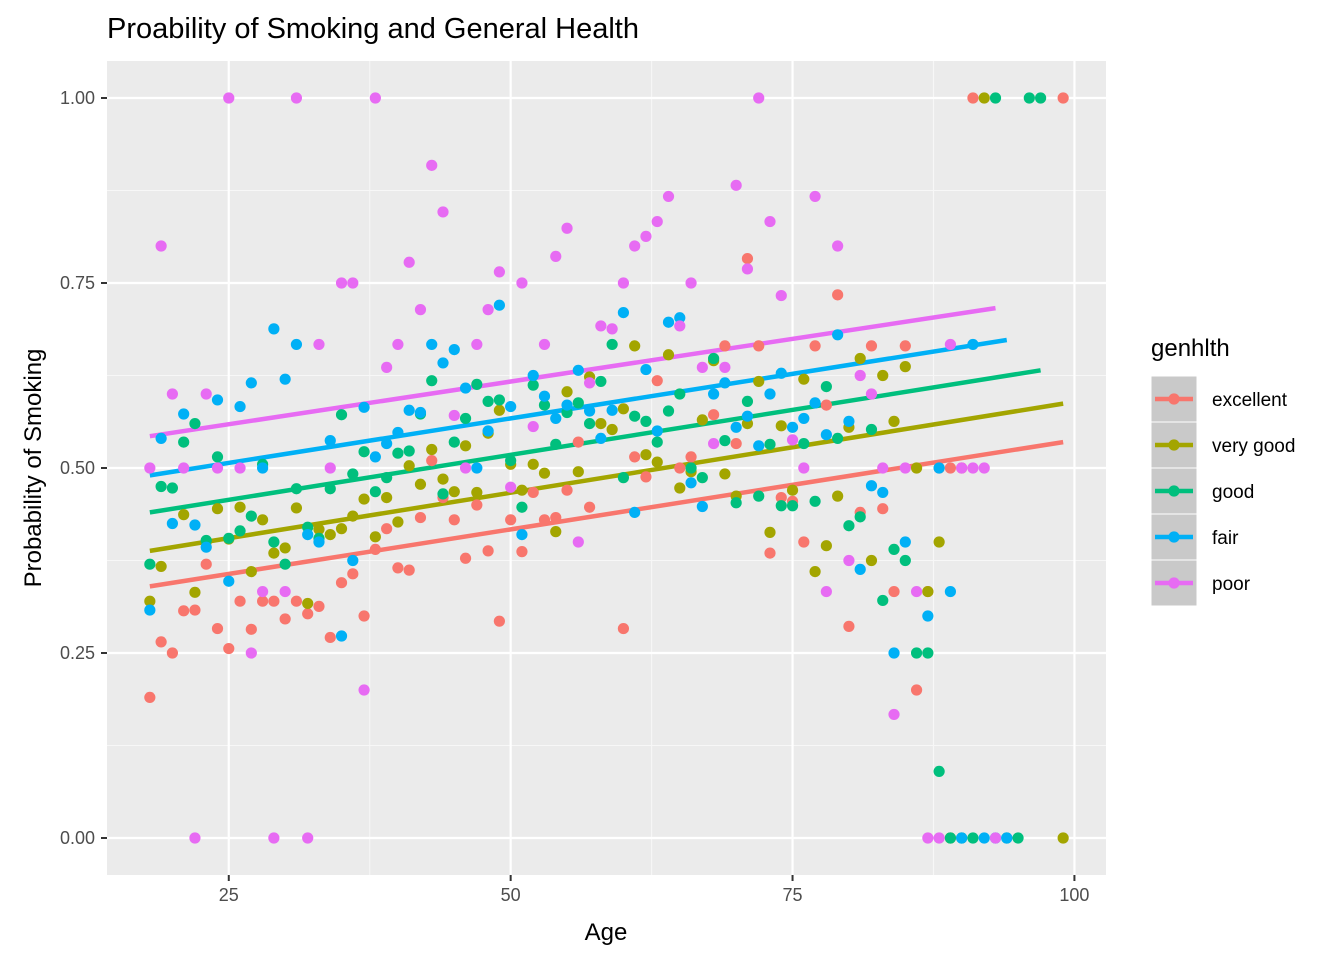 Image resolution: width=1344 pixels, height=960 pixels. What do you see at coordinates (793, 895) in the screenshot?
I see `x-tick-label: 75` at bounding box center [793, 895].